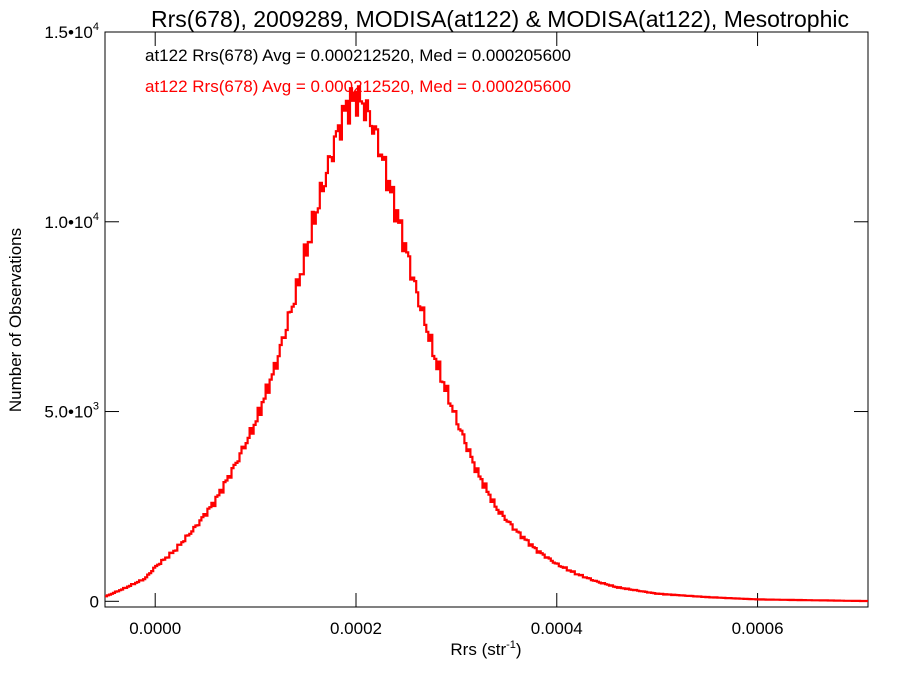  I want to click on x-tick-label: 0.0004, so click(557, 628).